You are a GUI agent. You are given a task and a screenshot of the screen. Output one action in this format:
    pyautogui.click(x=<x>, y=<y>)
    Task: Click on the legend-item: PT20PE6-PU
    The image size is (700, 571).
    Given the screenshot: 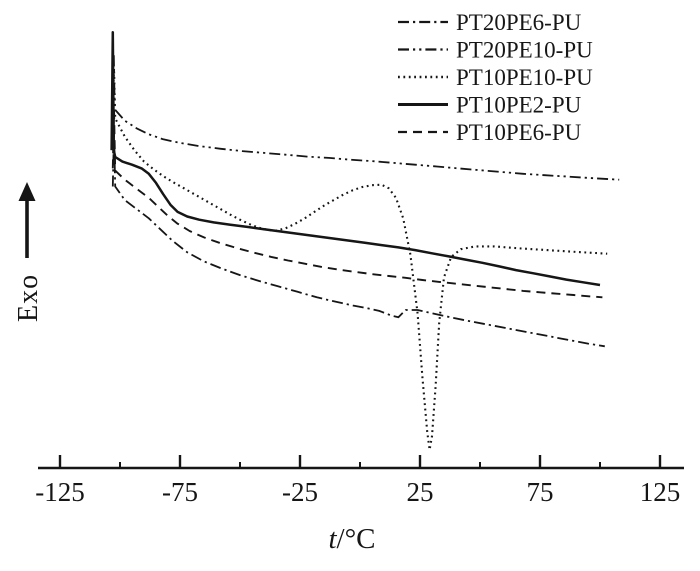 What is the action you would take?
    pyautogui.click(x=490, y=22)
    